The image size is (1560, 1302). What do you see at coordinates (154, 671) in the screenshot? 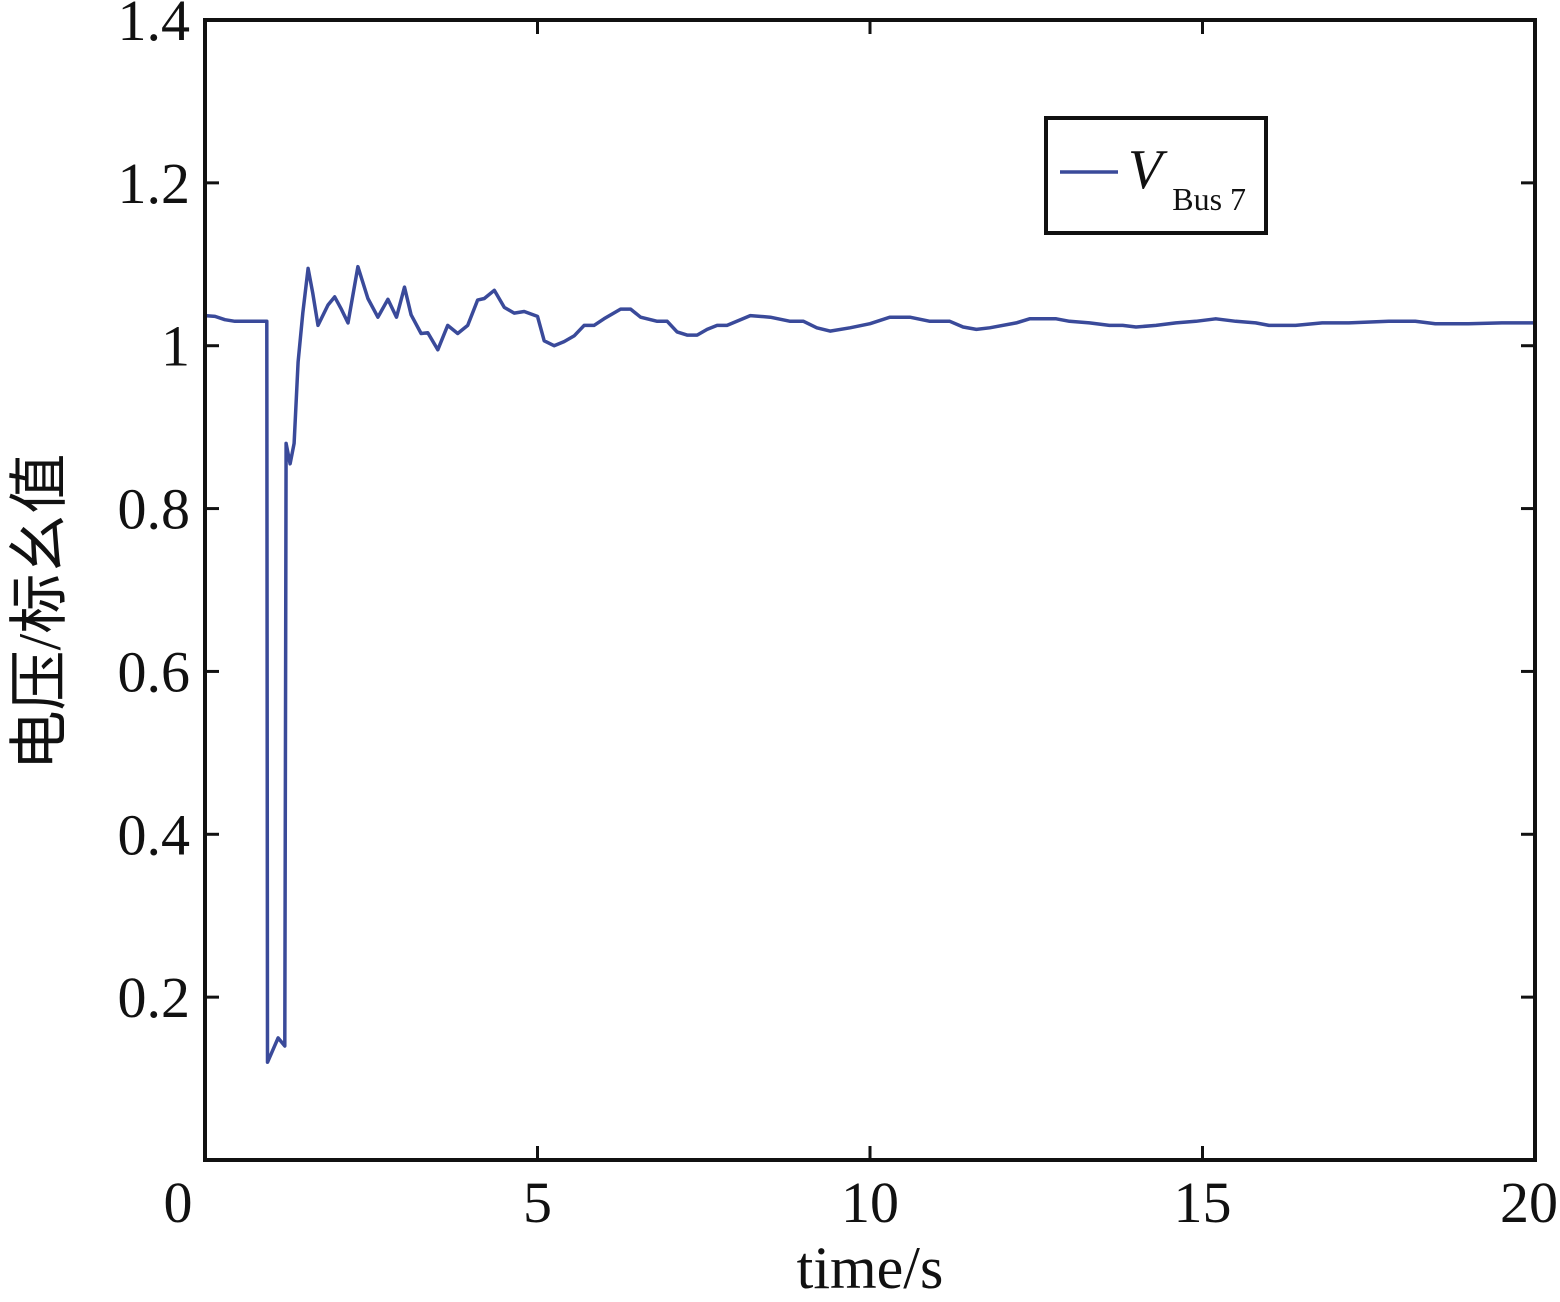
I see `y-tick-label: 0.6` at bounding box center [154, 671].